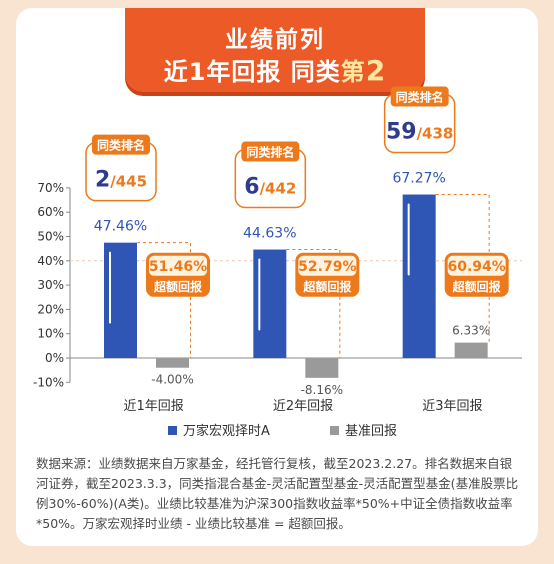 The image size is (554, 564). What do you see at coordinates (128, 182) in the screenshot?
I see `rank-total: /445` at bounding box center [128, 182].